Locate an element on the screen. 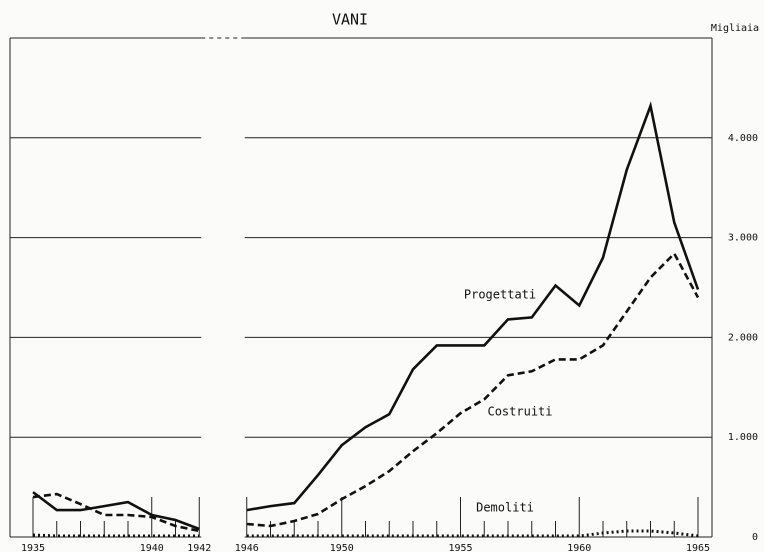  x-tick-label: 1942 is located at coordinates (199, 547).